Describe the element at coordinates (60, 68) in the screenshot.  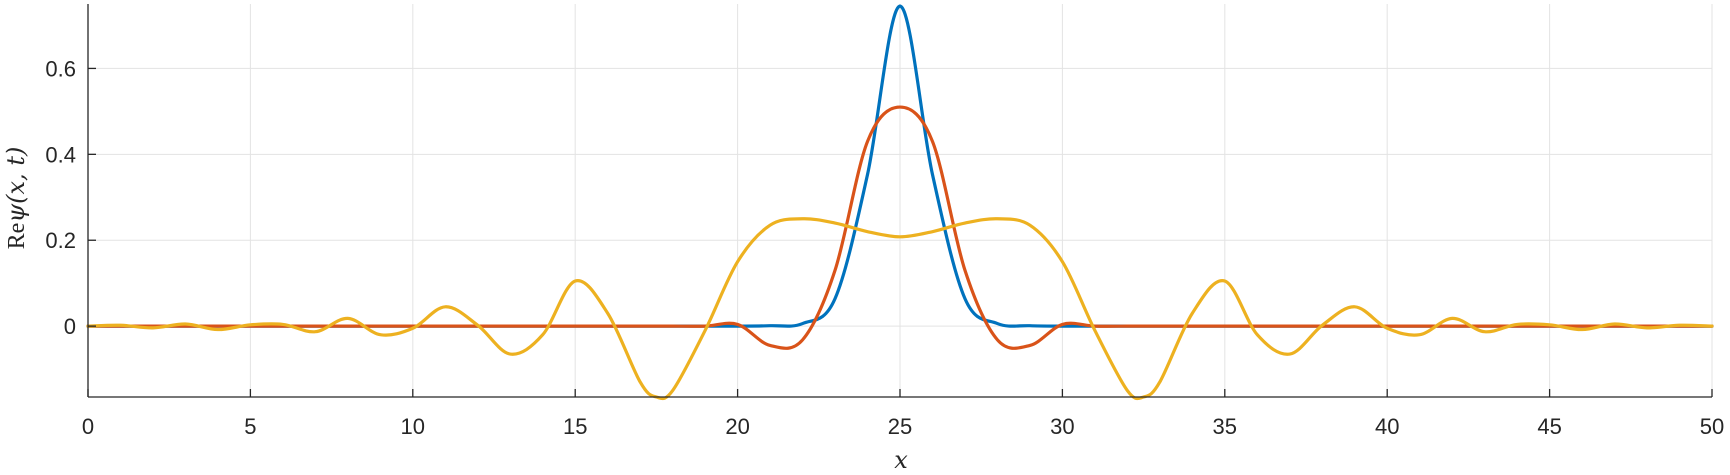
I see `y-tick-label: 0.6` at that location.